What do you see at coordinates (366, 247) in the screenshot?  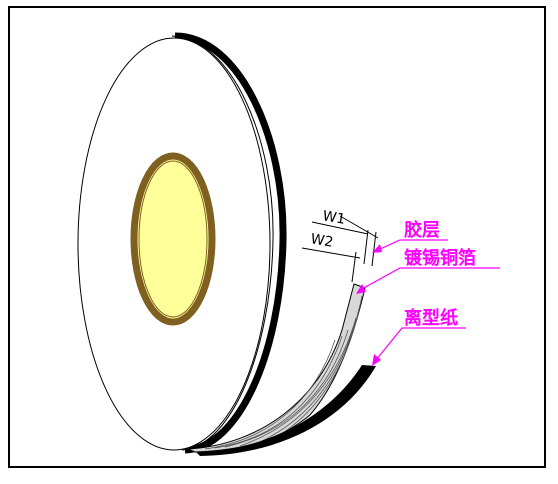 I see `w1-tick-a` at bounding box center [366, 247].